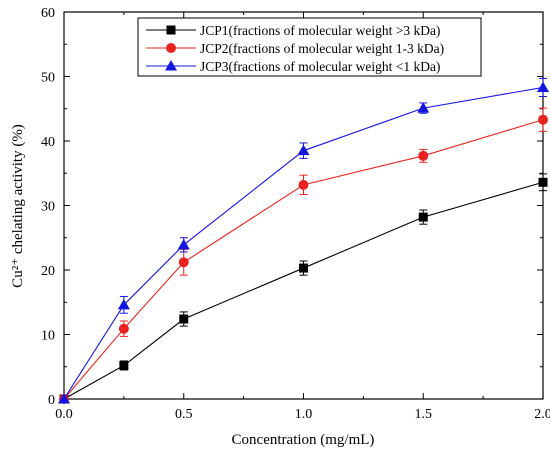 The image size is (550, 464). Describe the element at coordinates (542, 414) in the screenshot. I see `x-tick-label: 2.0` at that location.